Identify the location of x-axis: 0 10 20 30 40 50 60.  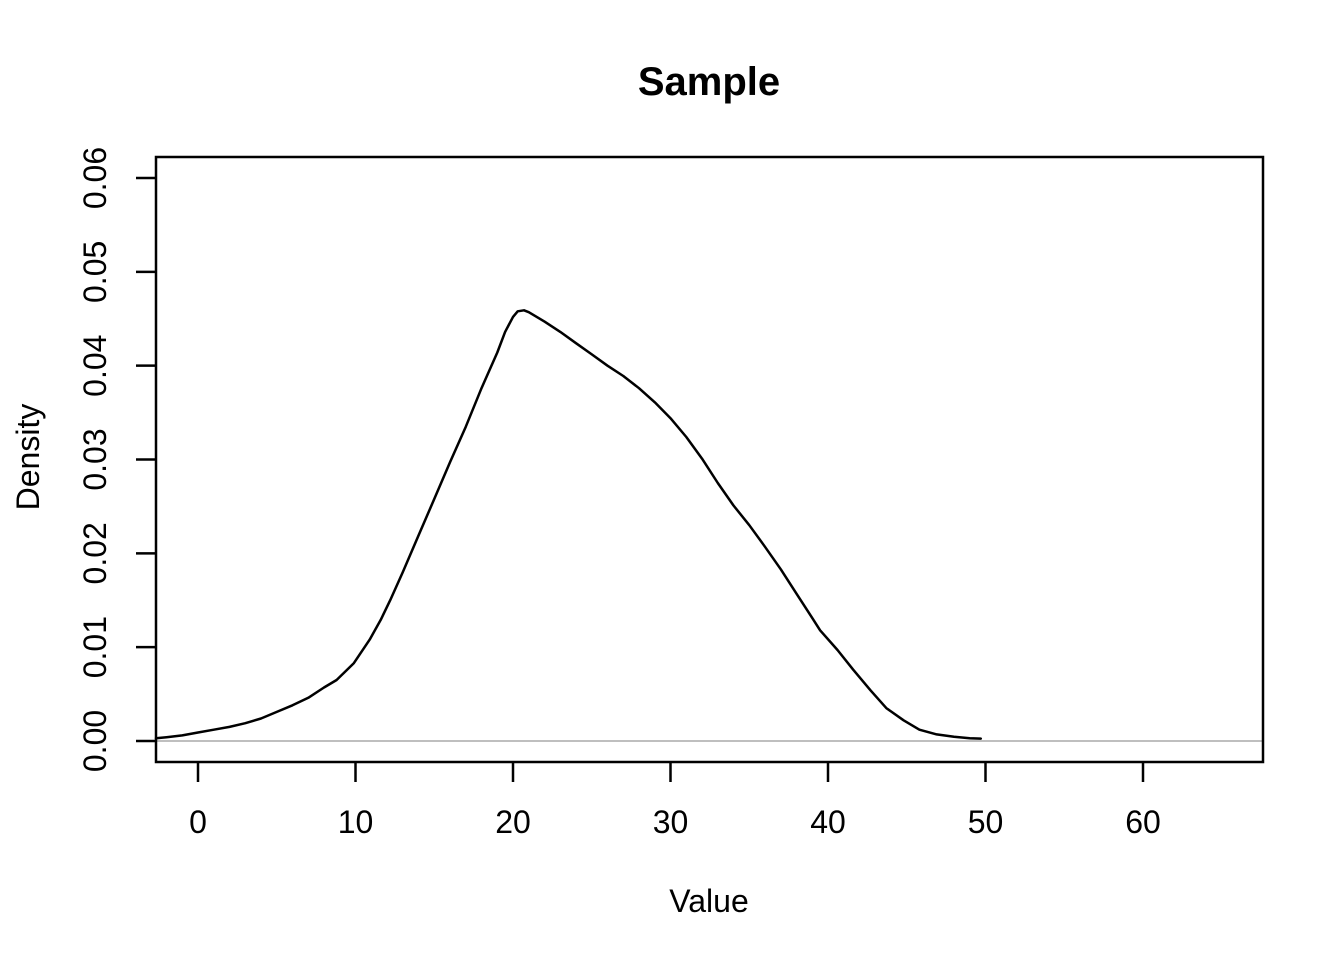
(675, 801).